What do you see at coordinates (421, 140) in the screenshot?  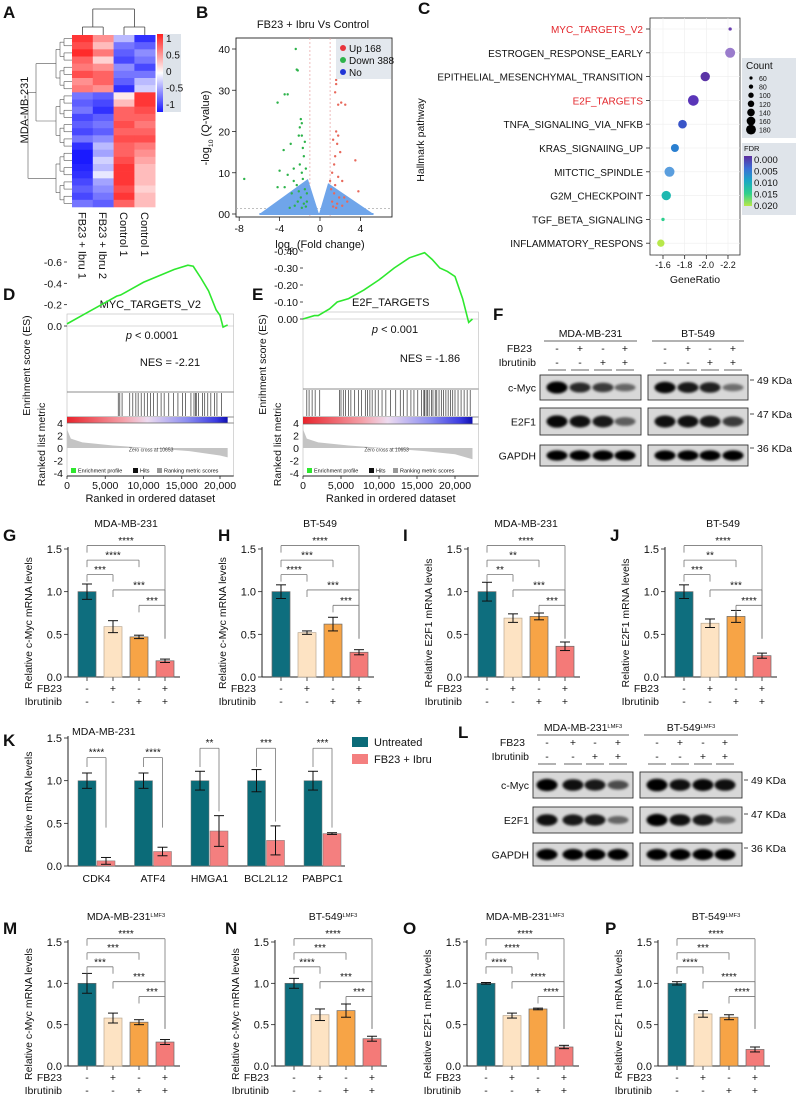 I see `text-span: Hallmark pathway` at bounding box center [421, 140].